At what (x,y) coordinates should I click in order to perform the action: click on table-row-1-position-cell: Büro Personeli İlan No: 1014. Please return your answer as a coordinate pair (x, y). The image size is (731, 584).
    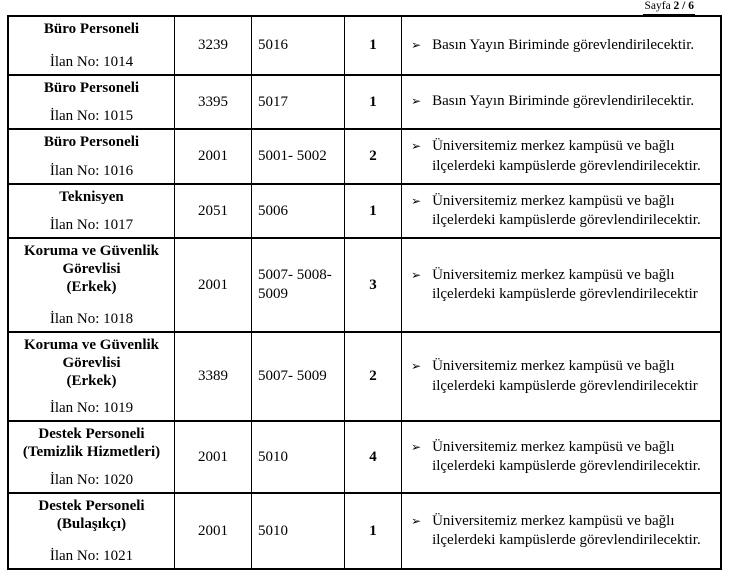
    Looking at the image, I should click on (92, 46).